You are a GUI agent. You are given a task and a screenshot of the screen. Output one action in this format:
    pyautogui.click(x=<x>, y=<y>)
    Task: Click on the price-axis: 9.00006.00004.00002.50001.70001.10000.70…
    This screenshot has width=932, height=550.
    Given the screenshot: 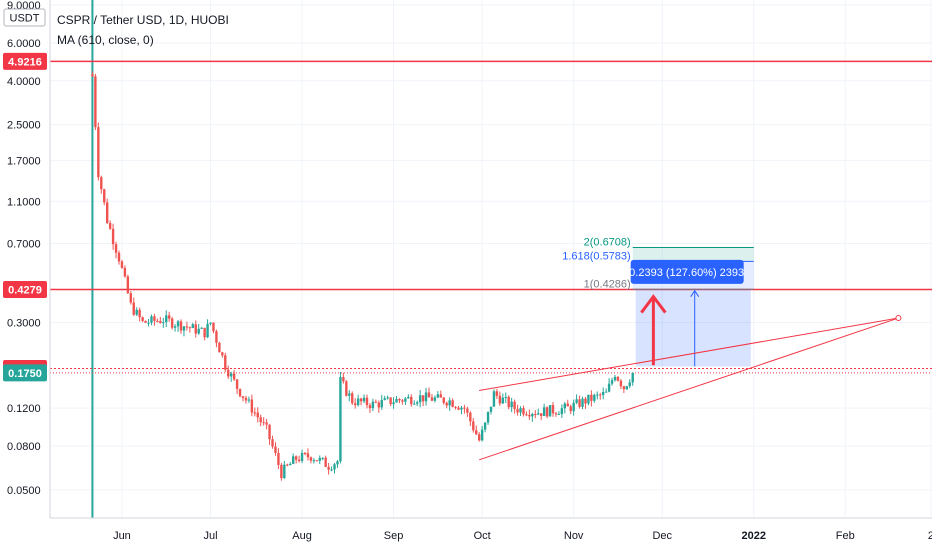 What is the action you would take?
    pyautogui.click(x=25, y=275)
    